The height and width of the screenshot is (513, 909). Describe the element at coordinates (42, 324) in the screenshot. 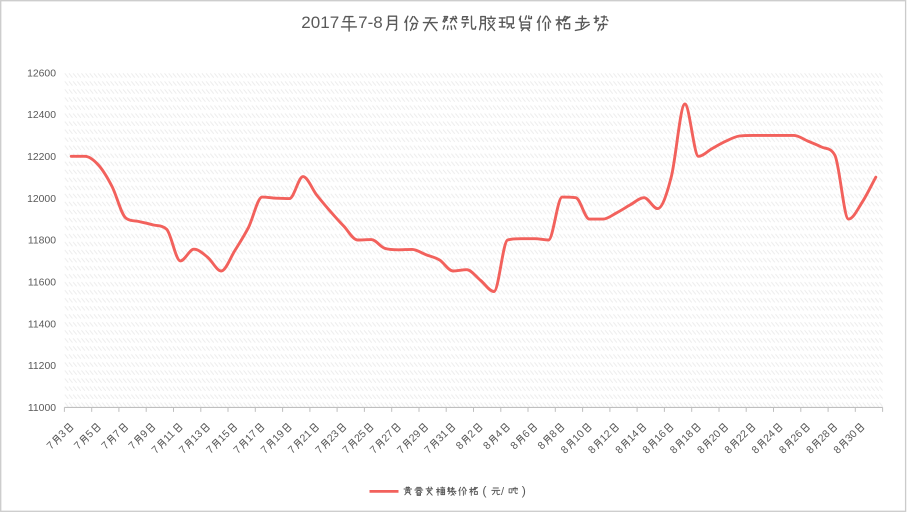

I see `svg-text: 11400` at that location.